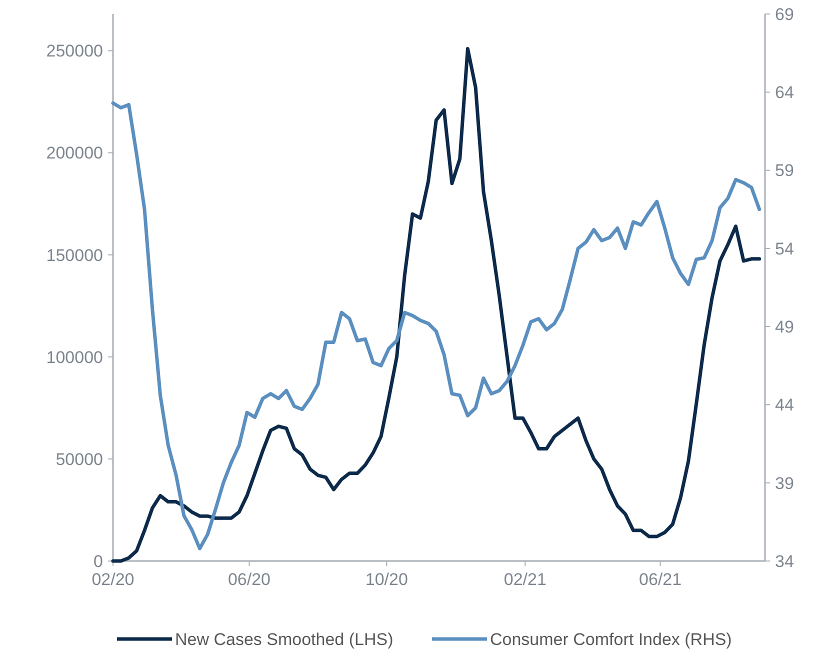  Describe the element at coordinates (784, 327) in the screenshot. I see `y2-tick-label: 49` at that location.